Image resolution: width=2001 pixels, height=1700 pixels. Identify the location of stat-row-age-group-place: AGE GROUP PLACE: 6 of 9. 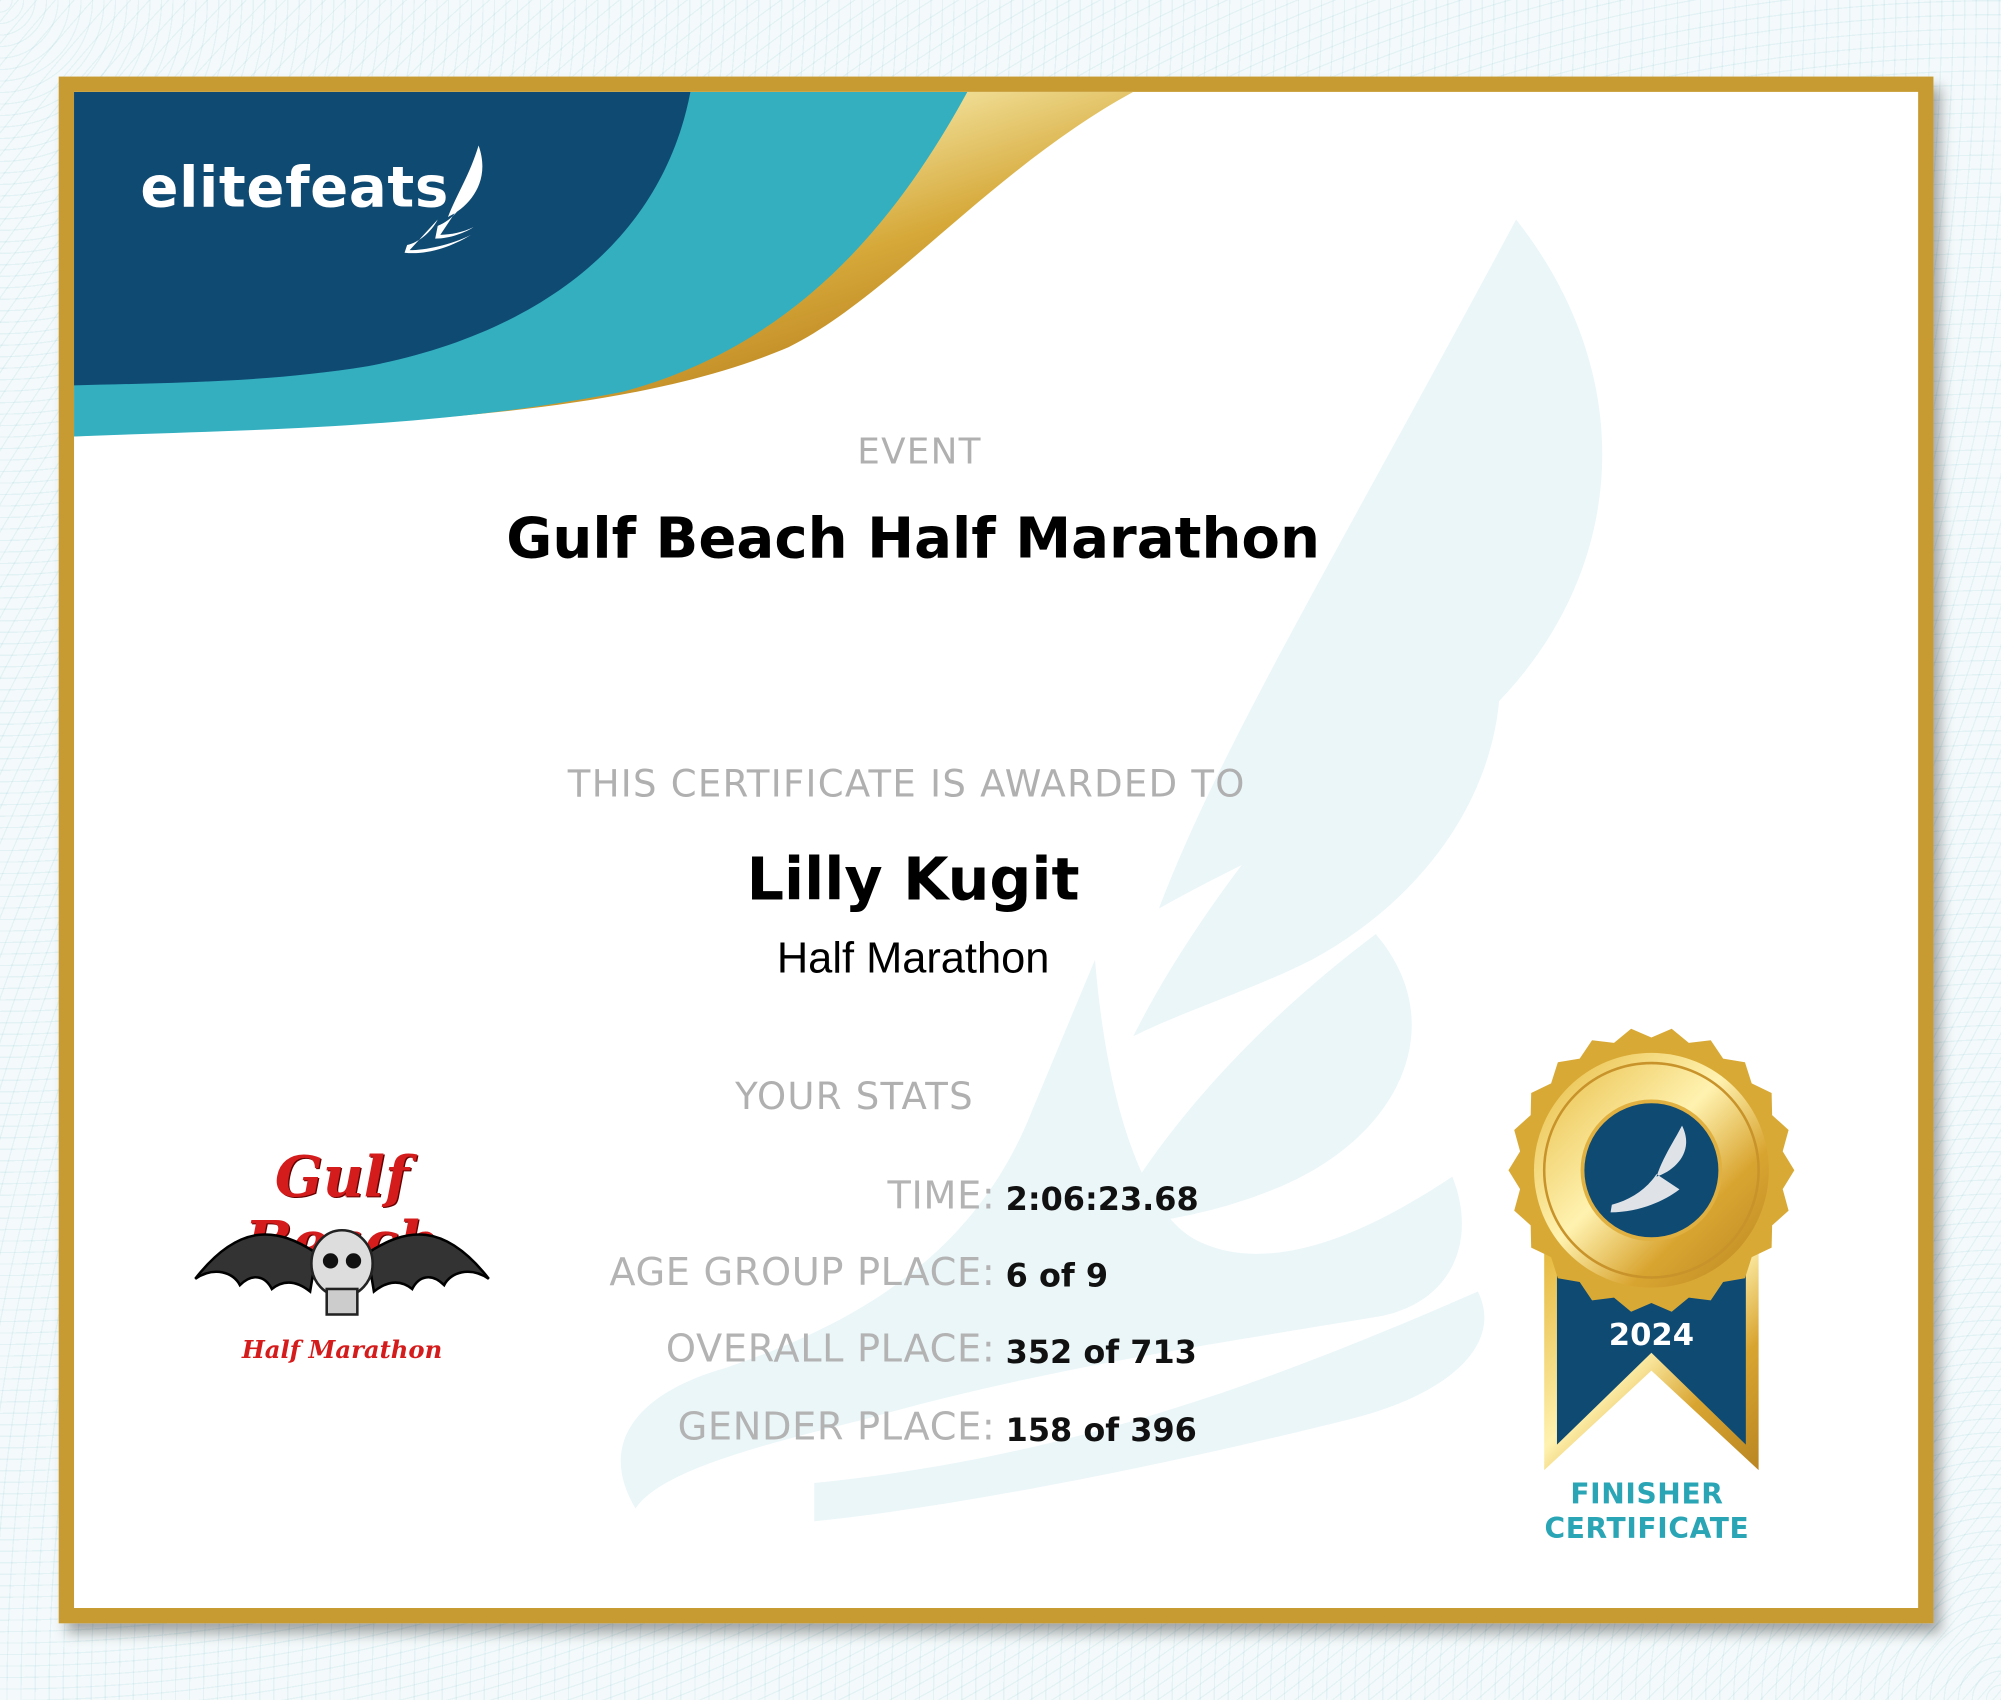
(996, 1276).